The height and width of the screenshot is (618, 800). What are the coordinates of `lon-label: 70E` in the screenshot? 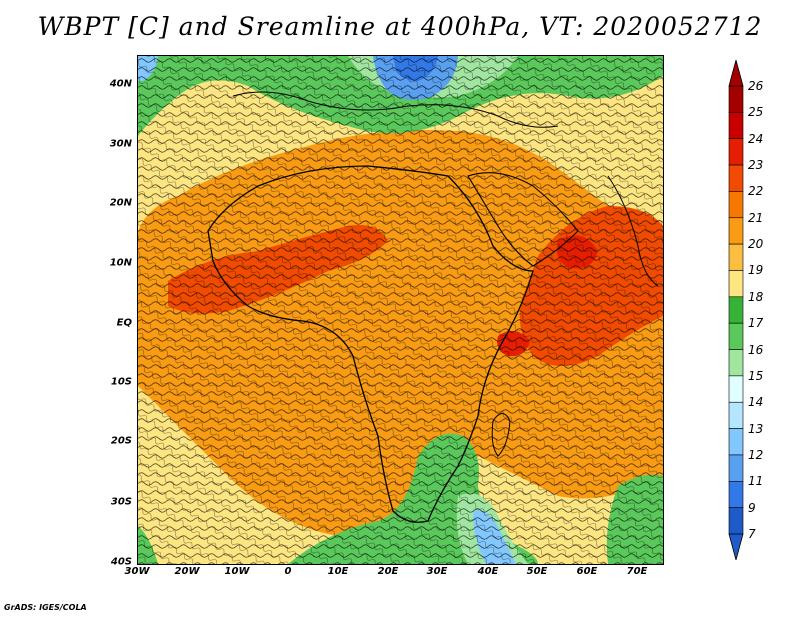 It's located at (637, 571).